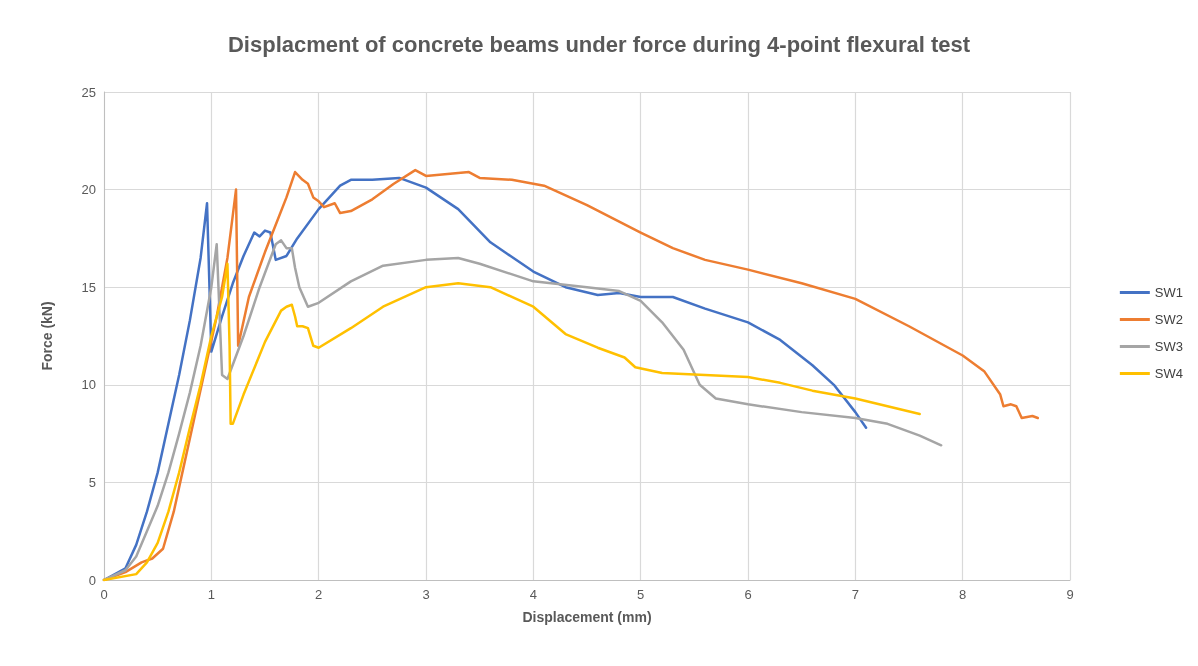 This screenshot has width=1198, height=666. Describe the element at coordinates (88, 287) in the screenshot. I see `y-tick-label: 15` at that location.